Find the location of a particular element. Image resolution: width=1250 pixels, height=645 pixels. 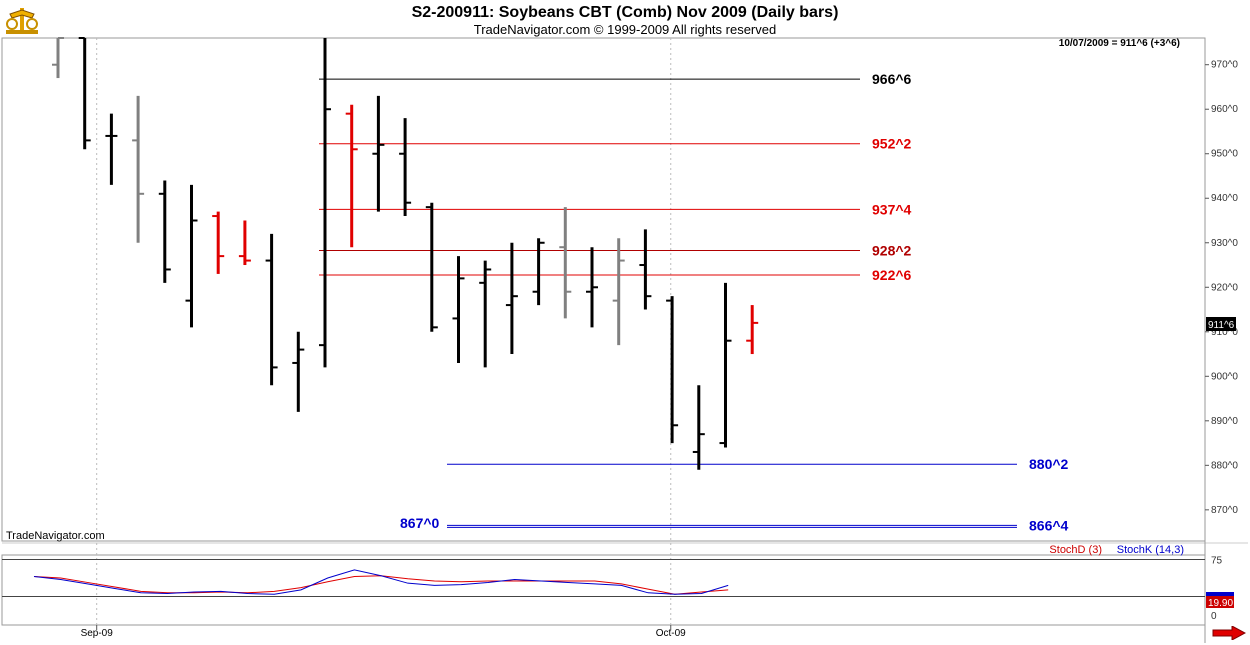

y-tick-label: 940^0 is located at coordinates (1224, 198).